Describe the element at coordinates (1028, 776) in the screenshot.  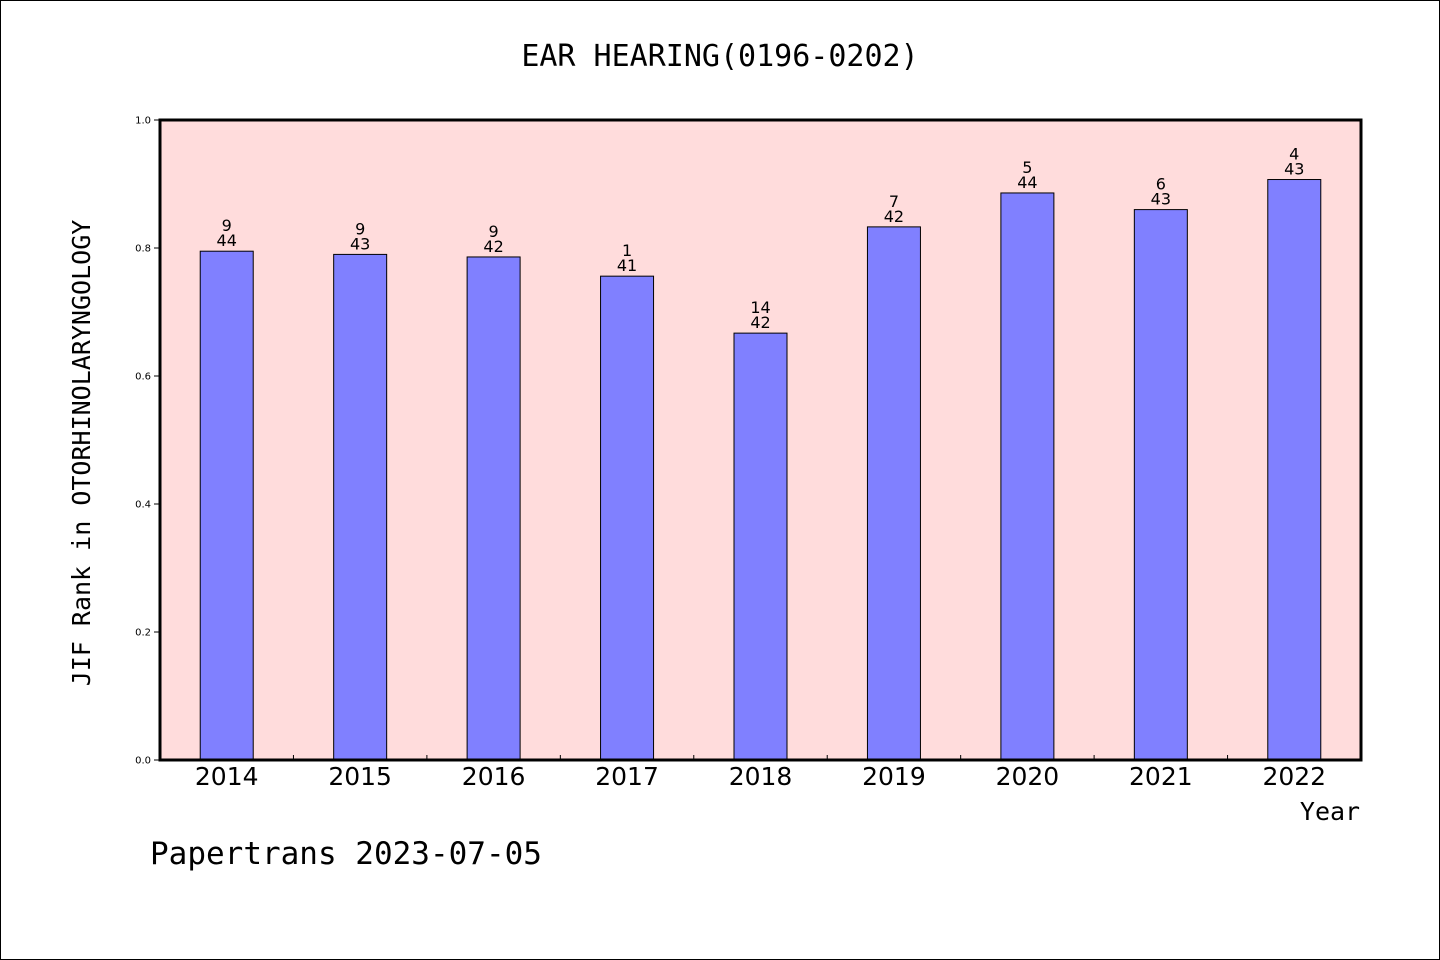
I see `x-tick-label: 2020` at that location.